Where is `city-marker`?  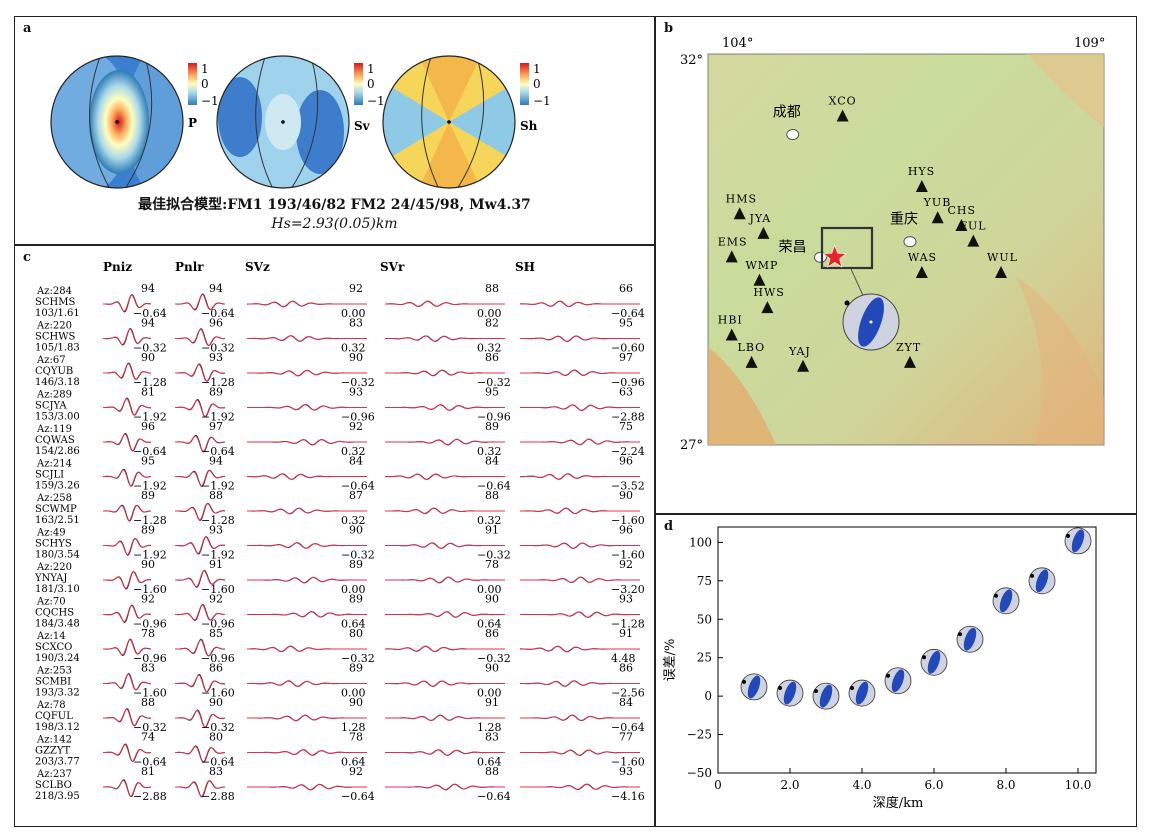 city-marker is located at coordinates (793, 135).